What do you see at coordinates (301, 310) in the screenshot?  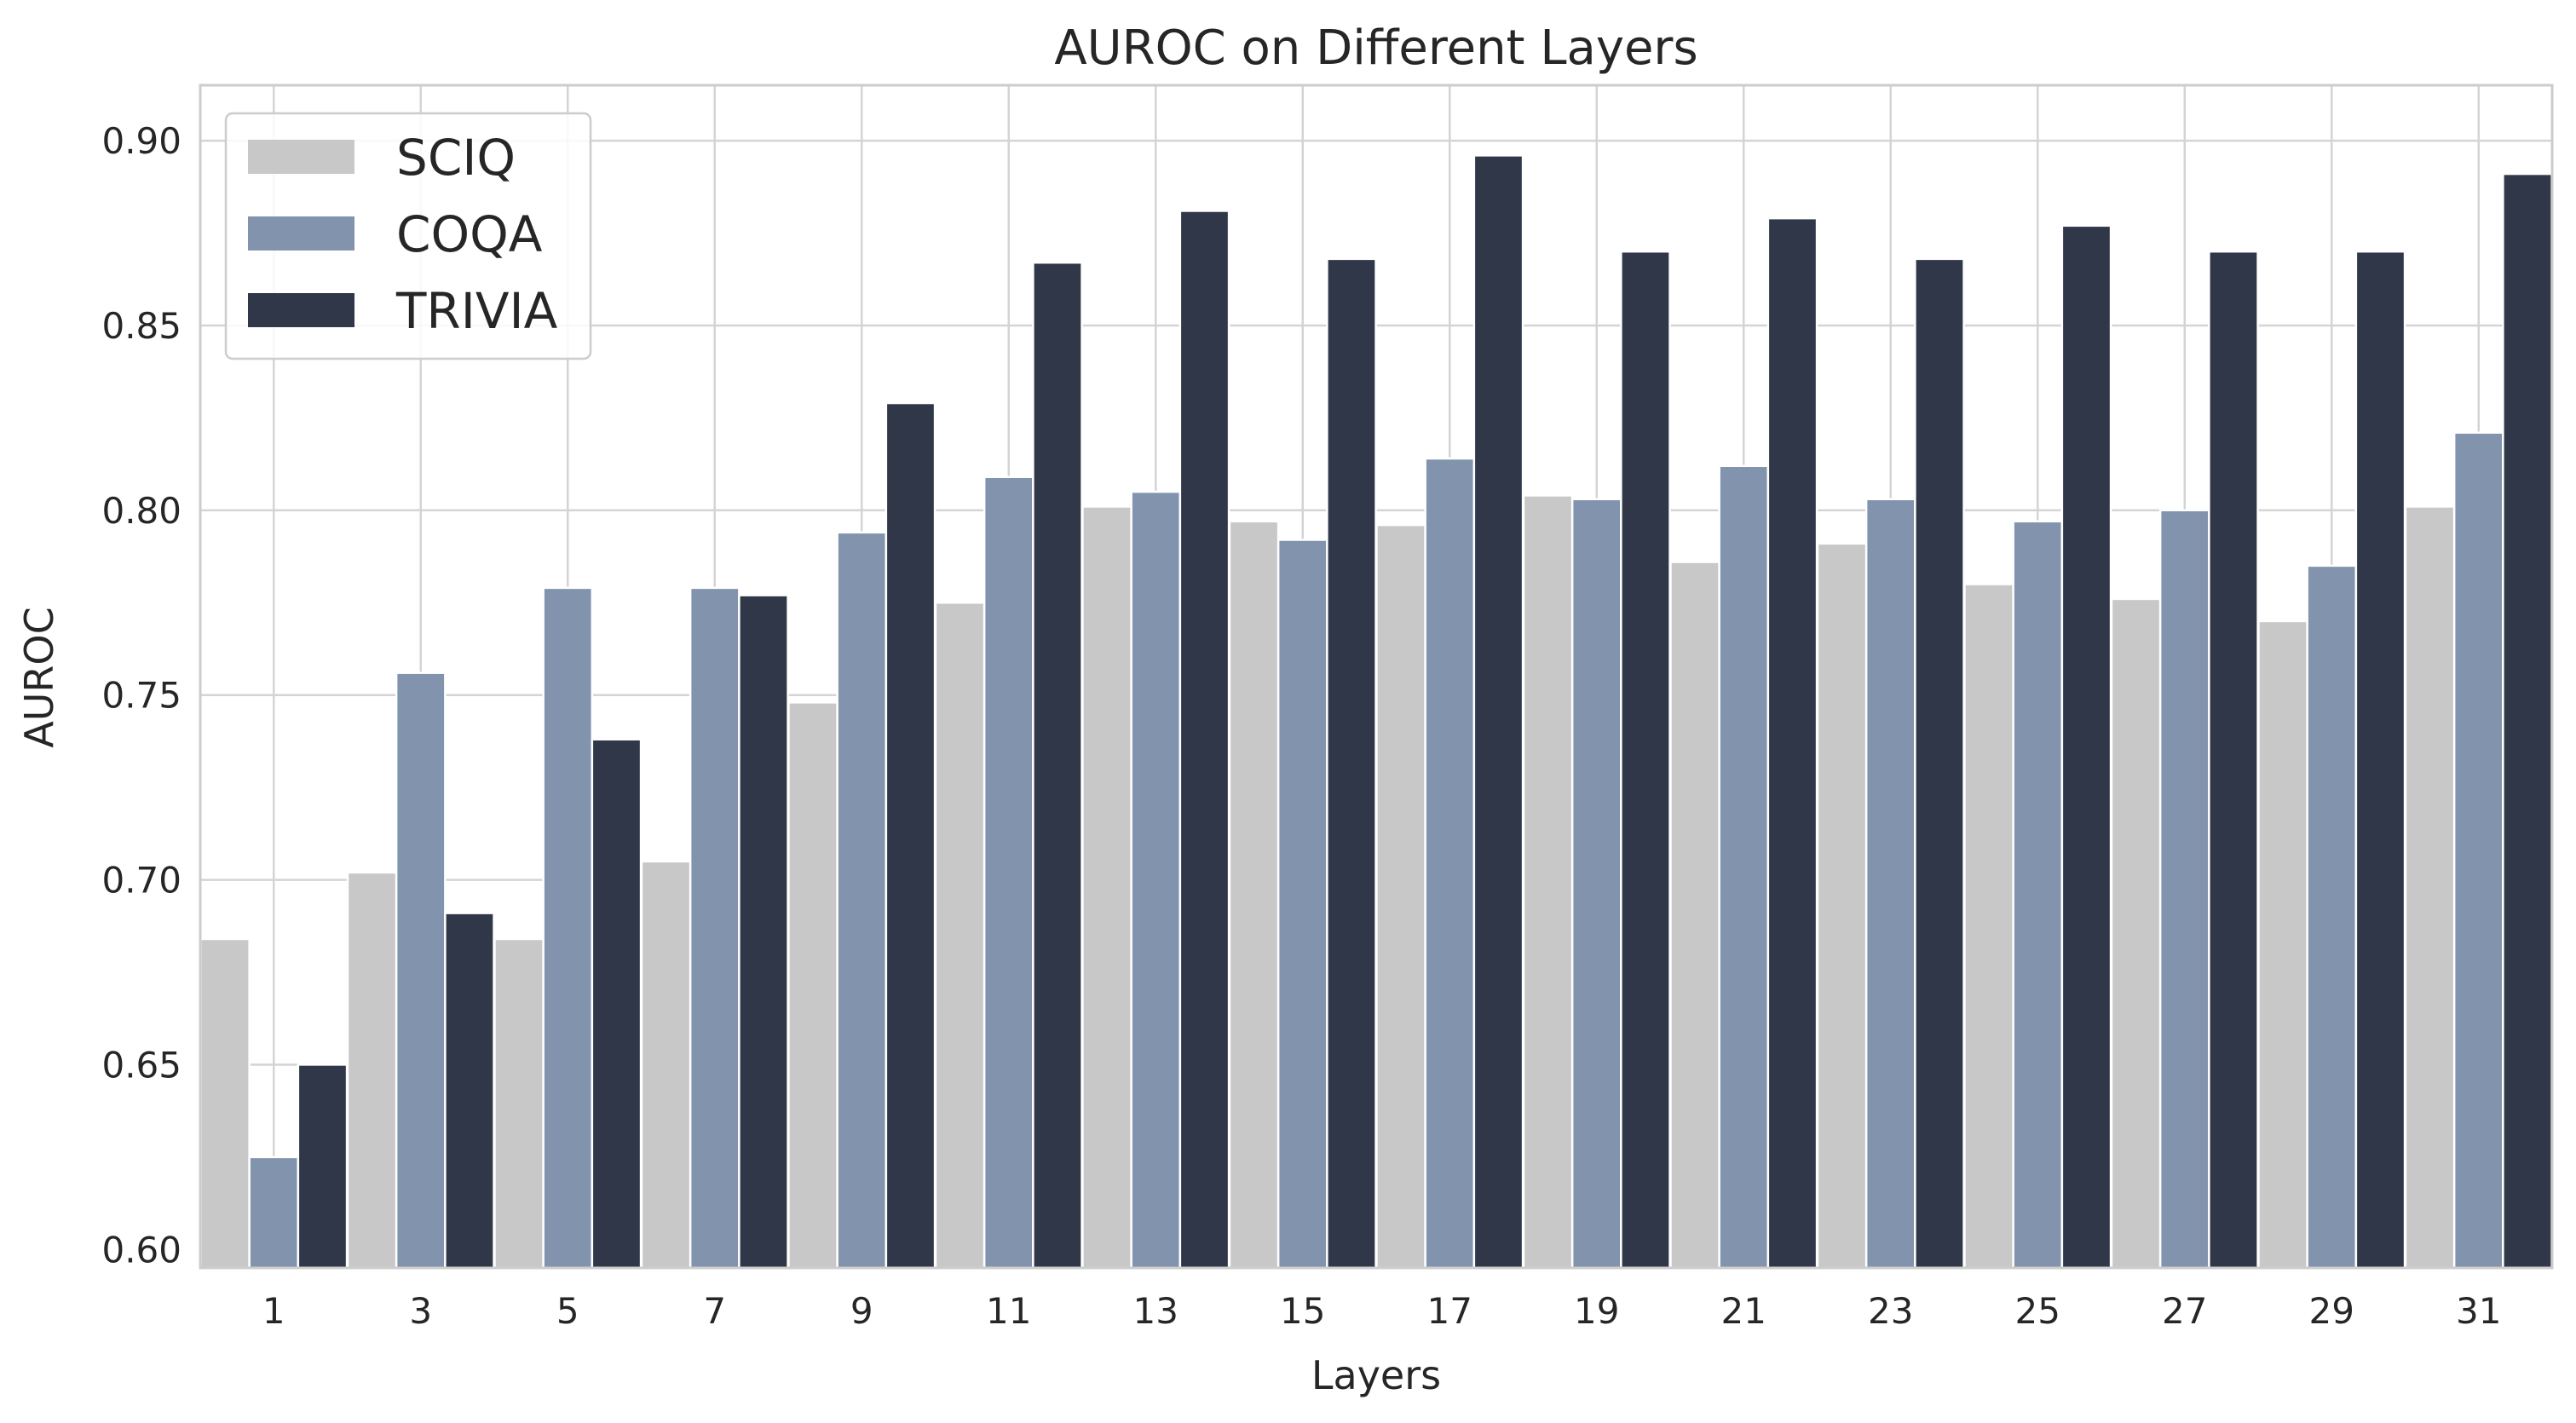 I see `legend-swatch-trivia` at bounding box center [301, 310].